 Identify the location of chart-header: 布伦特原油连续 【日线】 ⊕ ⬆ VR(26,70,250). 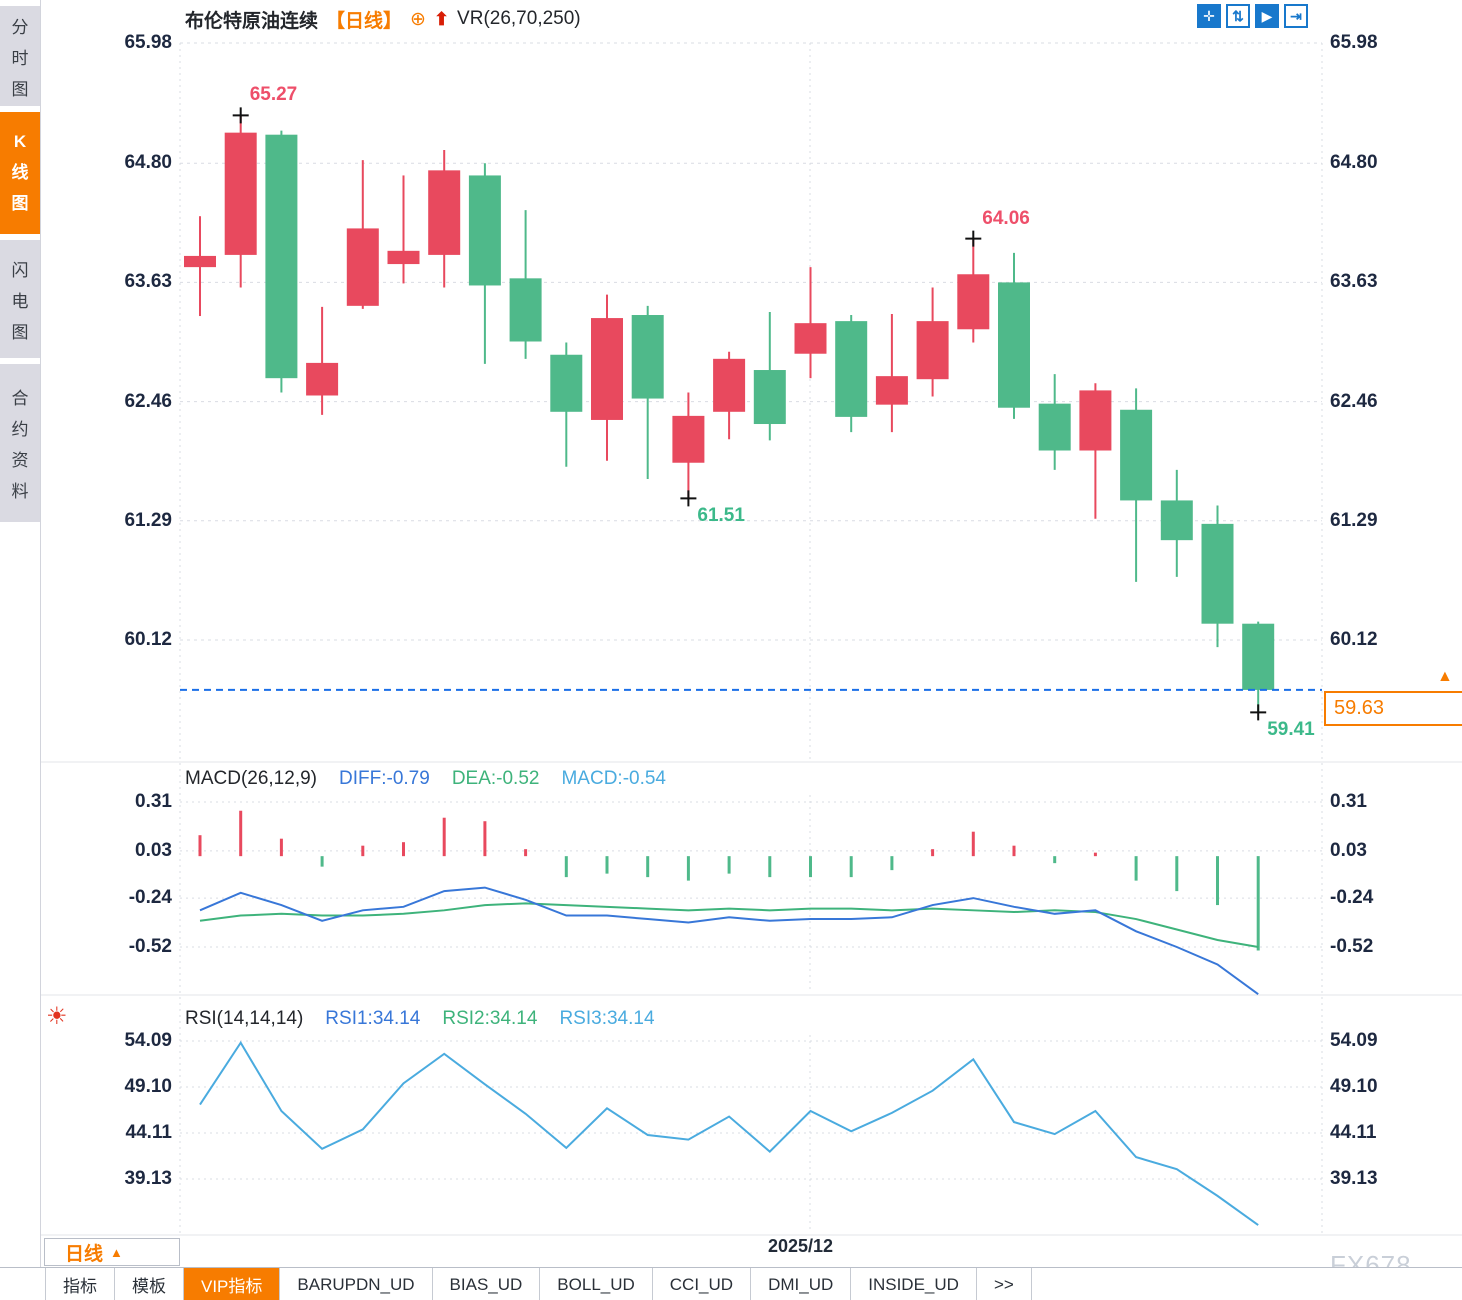
(383, 19).